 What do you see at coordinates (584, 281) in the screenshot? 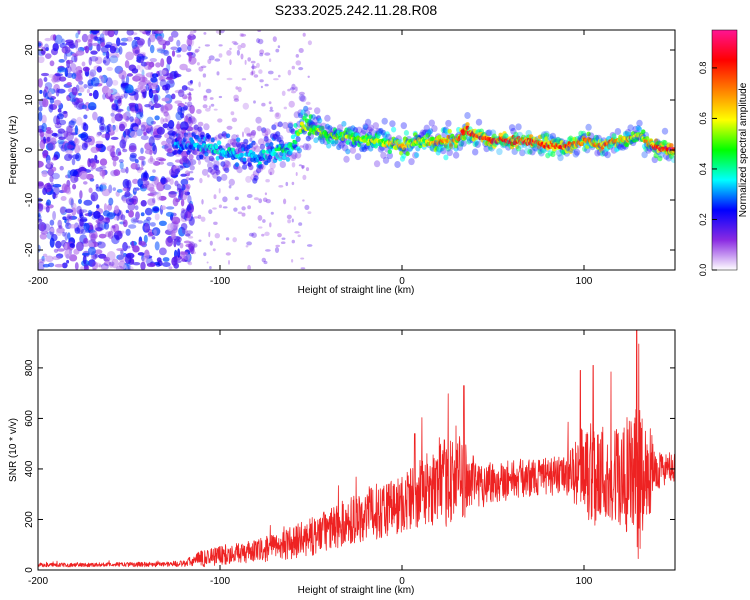
I see `x-tick-label: 100` at bounding box center [584, 281].